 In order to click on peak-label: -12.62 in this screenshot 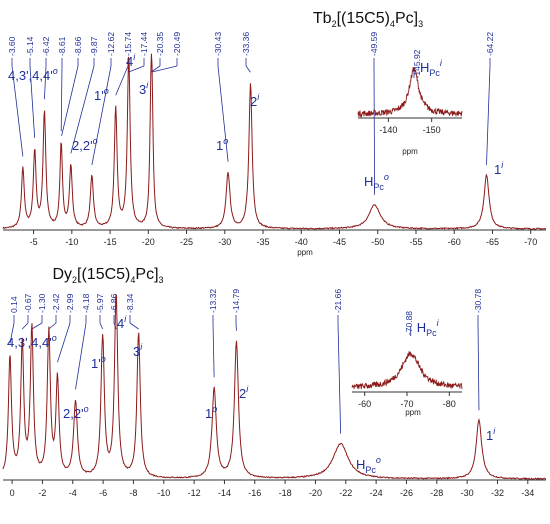, I will do `click(111, 44)`.